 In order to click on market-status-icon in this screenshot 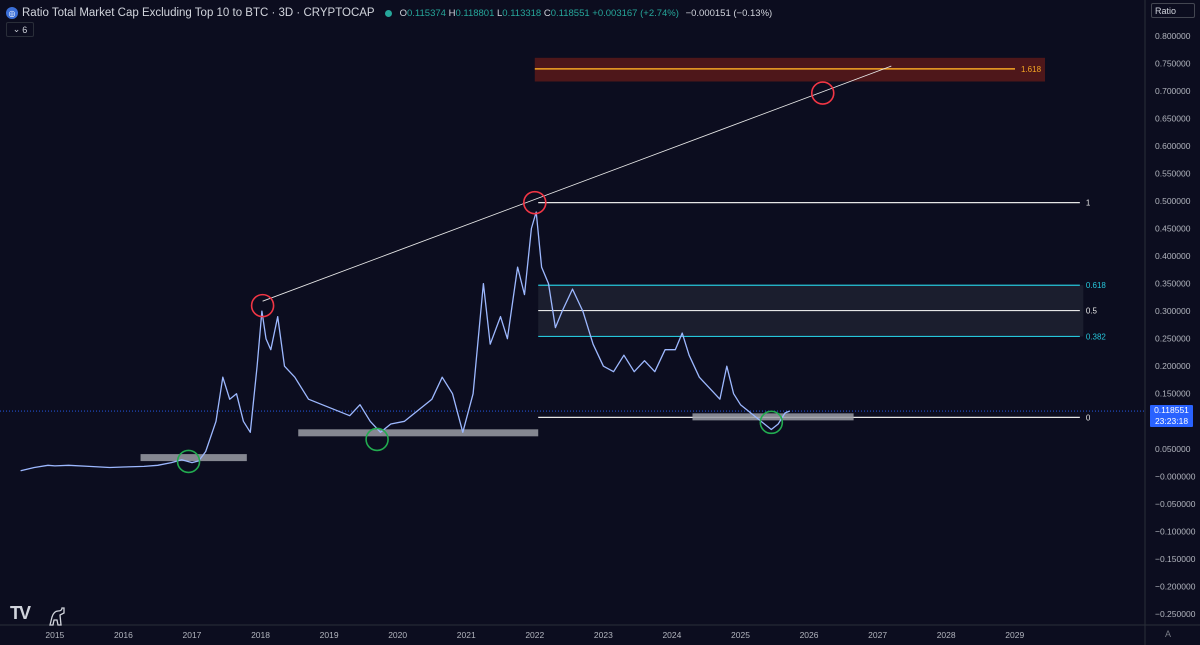, I will do `click(388, 13)`.